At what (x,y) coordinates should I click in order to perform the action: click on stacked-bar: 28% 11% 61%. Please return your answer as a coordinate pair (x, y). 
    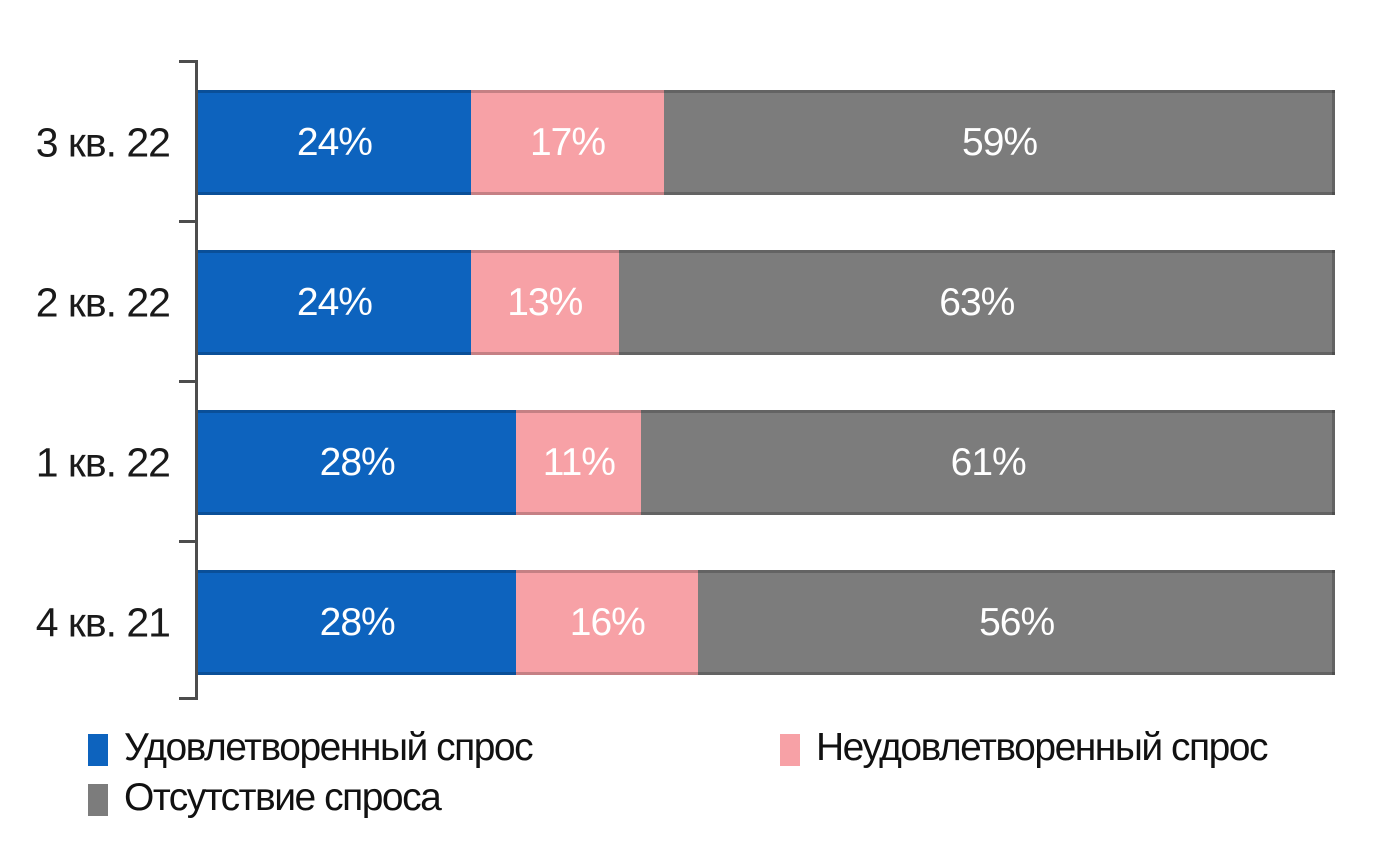
    Looking at the image, I should click on (766, 462).